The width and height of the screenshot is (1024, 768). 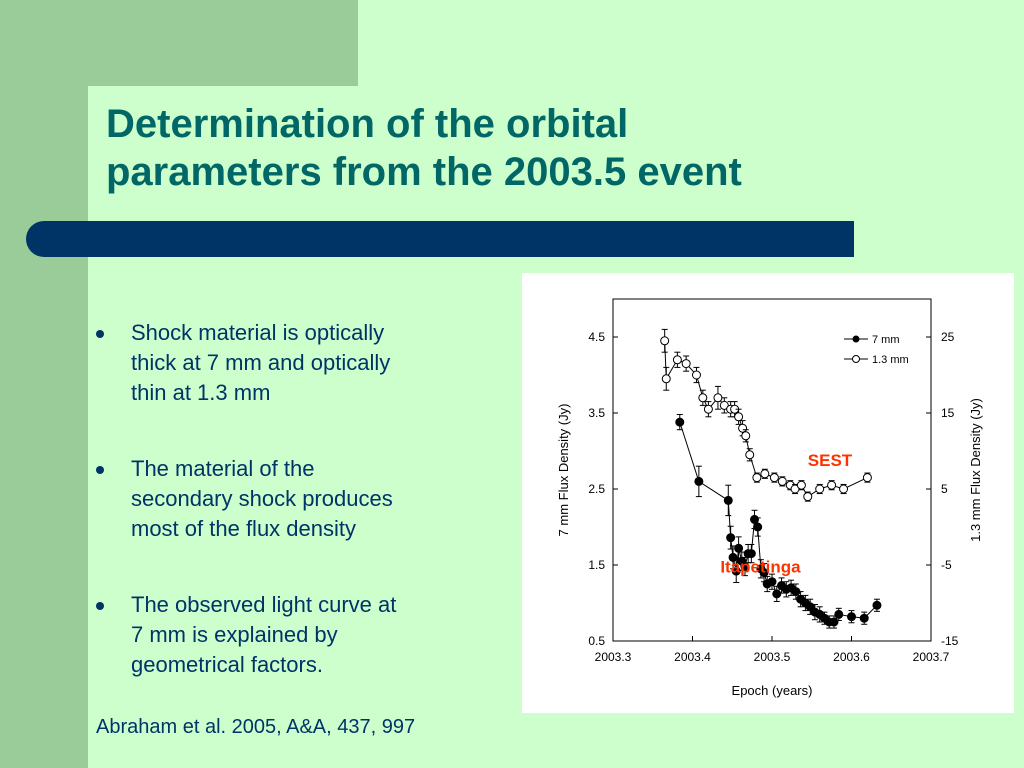 I want to click on y2-tick-label: 25, so click(x=948, y=337).